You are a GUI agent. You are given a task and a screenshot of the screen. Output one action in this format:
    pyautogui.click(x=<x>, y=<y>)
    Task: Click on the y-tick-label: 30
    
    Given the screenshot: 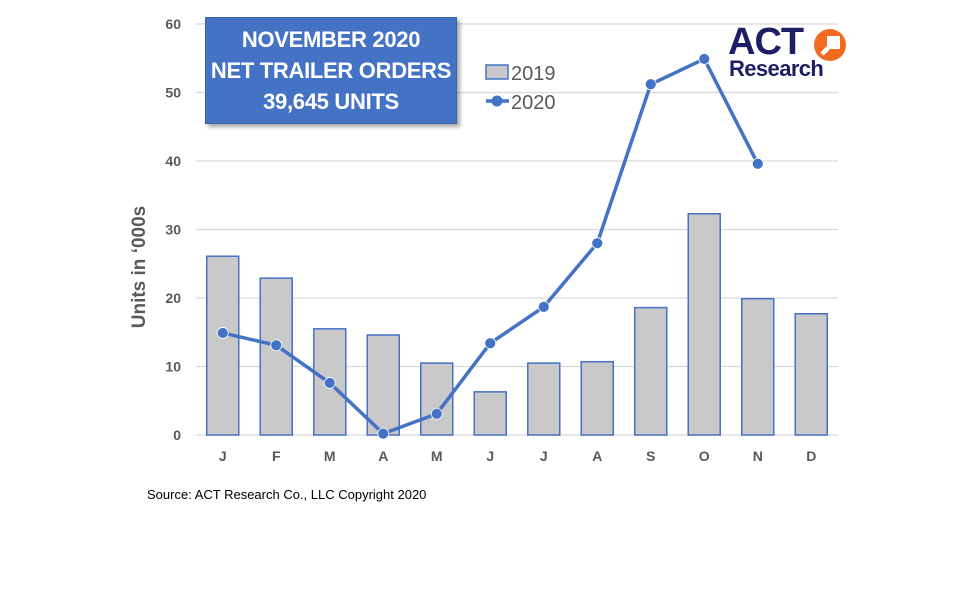 What is the action you would take?
    pyautogui.click(x=173, y=230)
    